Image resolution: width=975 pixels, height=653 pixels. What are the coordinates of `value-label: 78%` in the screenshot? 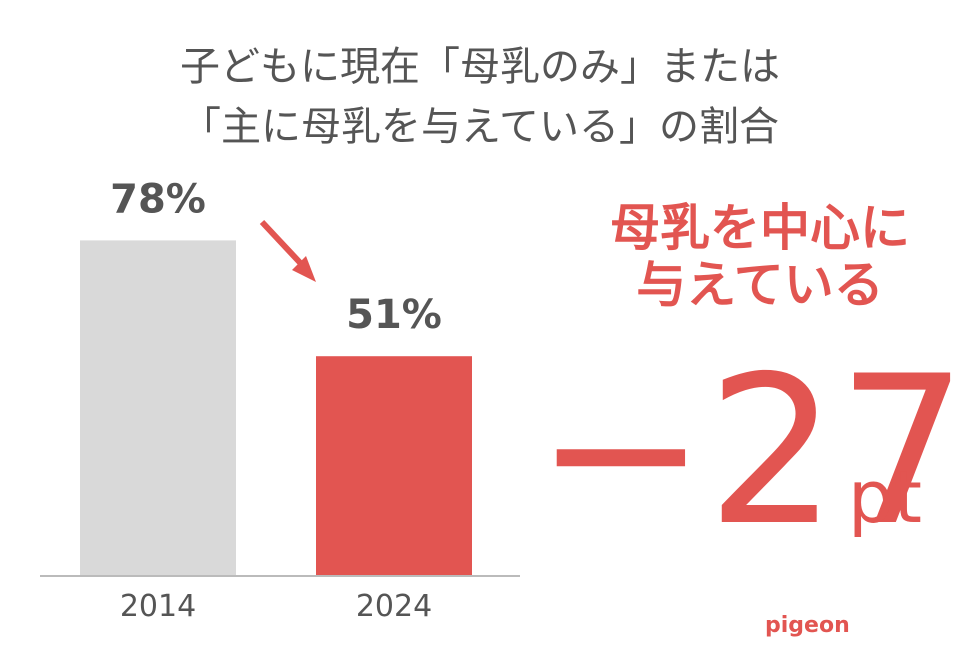 It's located at (158, 199).